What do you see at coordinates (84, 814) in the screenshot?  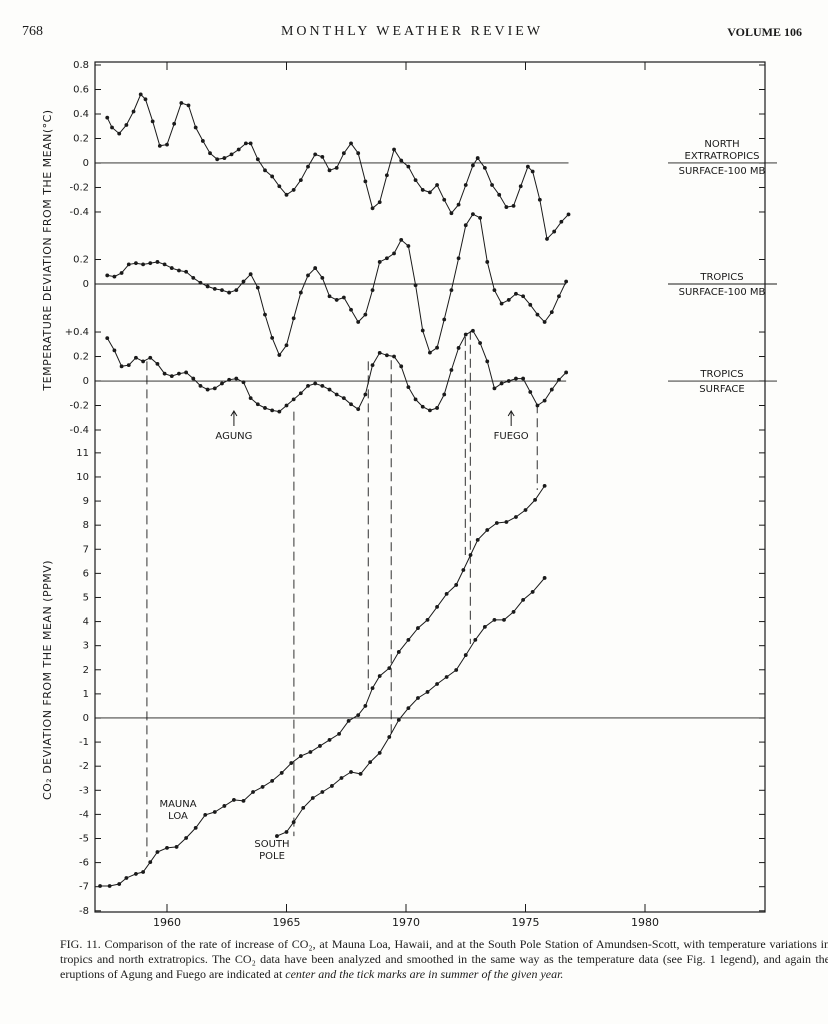 I see `y-tick-label: -4` at bounding box center [84, 814].